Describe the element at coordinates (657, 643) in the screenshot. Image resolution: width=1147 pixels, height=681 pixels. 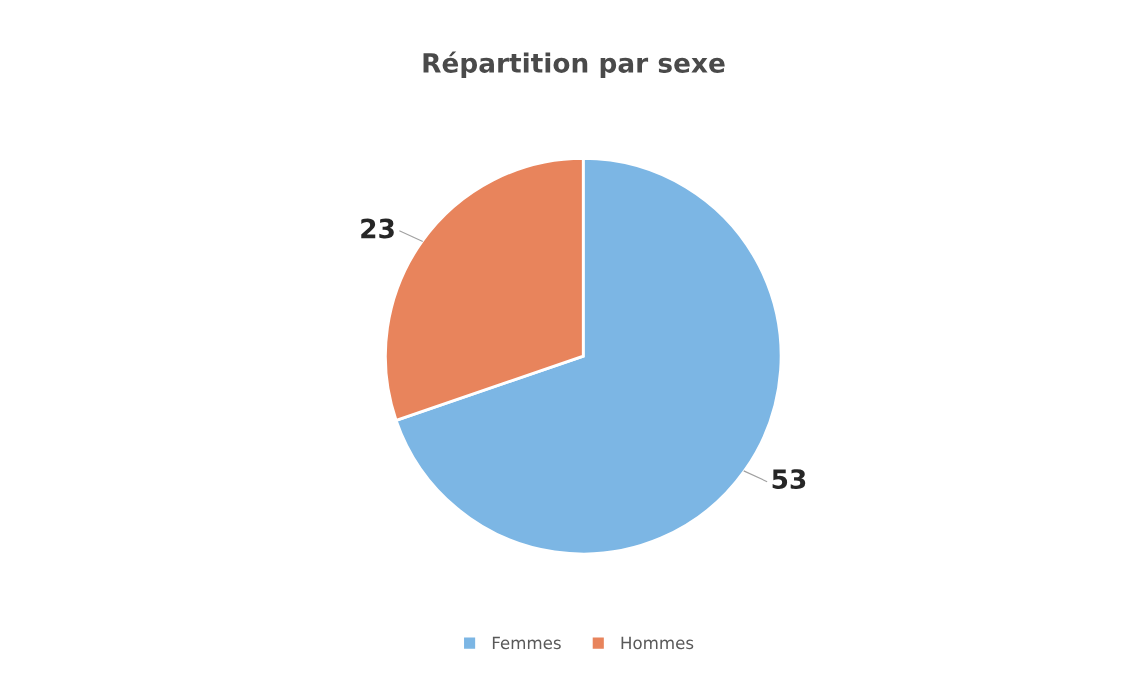
I see `legend-label: Hommes` at that location.